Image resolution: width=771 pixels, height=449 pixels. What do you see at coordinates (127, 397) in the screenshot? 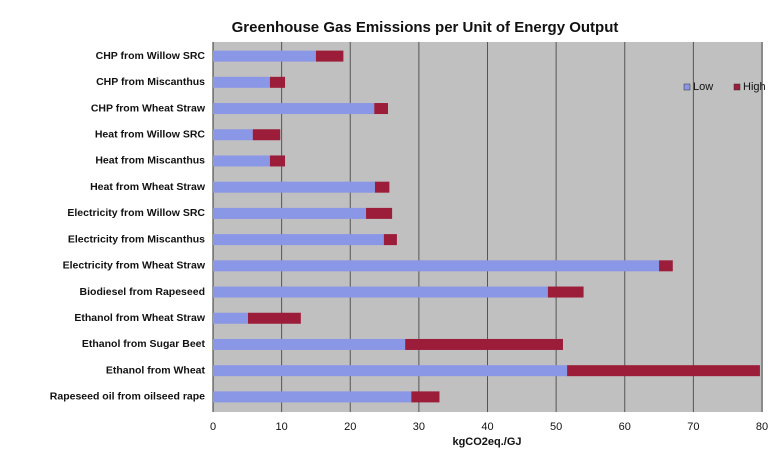
I see `category-label: Rapeseed oil from oilseed rape` at bounding box center [127, 397].